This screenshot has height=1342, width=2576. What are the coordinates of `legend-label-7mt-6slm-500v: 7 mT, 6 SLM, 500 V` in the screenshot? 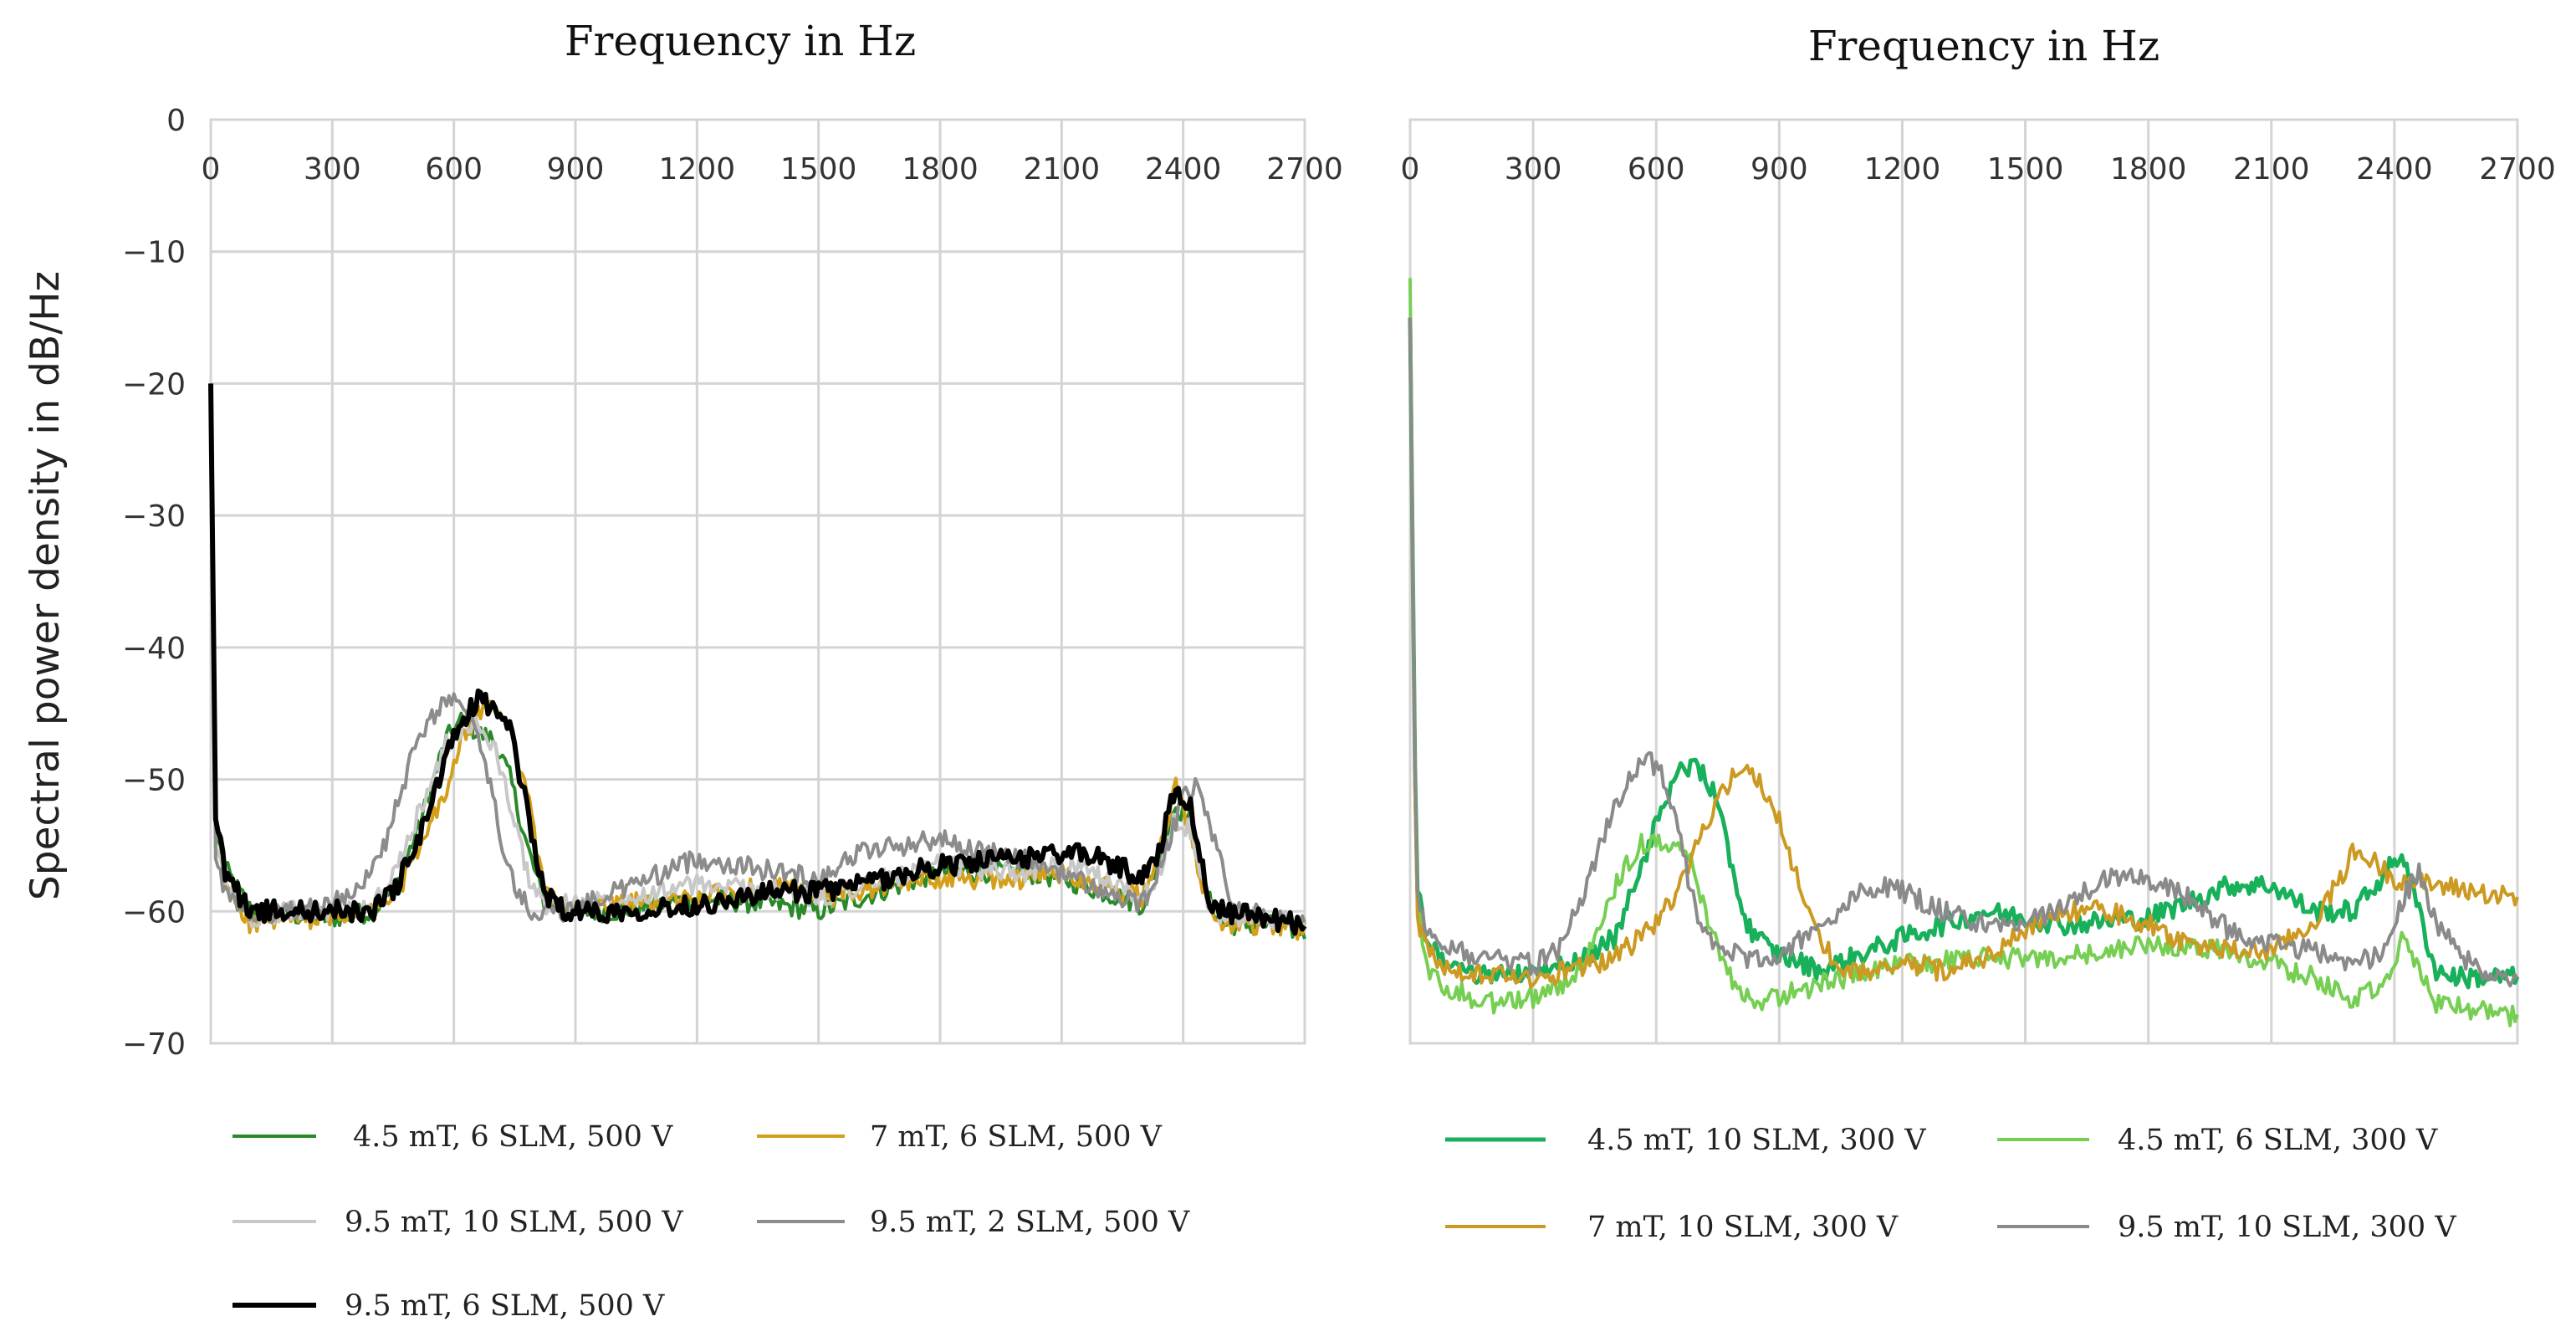 It's located at (1016, 1137).